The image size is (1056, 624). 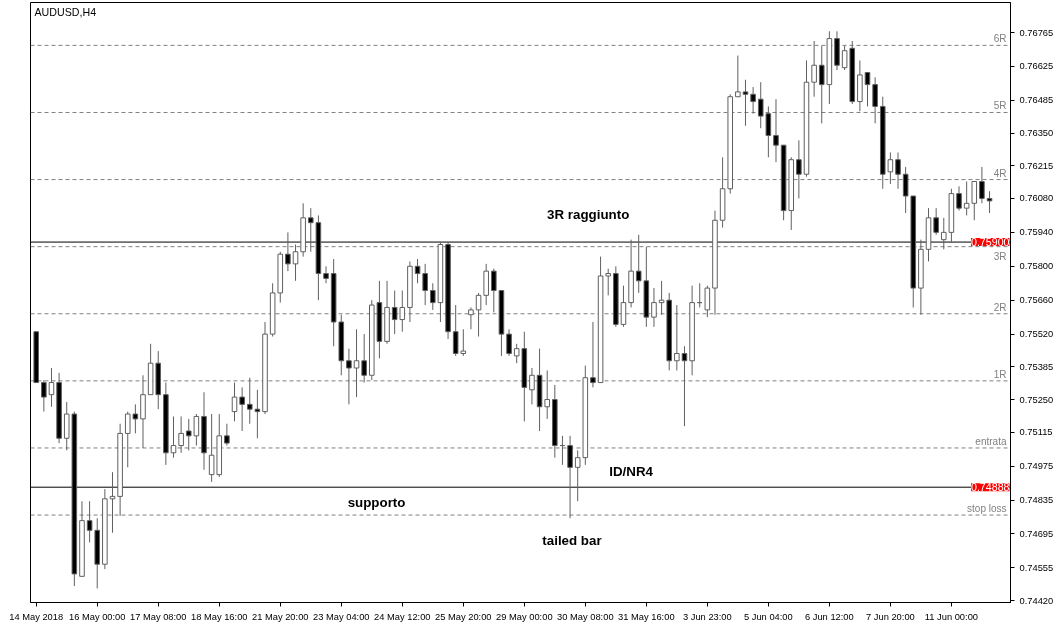 I want to click on x-tick-label: 25 May 20:00, so click(x=463, y=616).